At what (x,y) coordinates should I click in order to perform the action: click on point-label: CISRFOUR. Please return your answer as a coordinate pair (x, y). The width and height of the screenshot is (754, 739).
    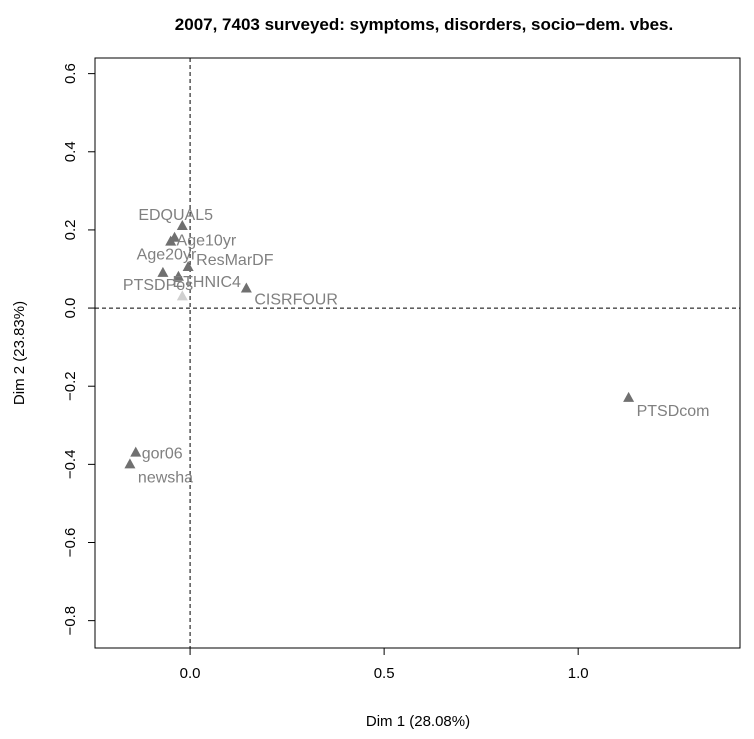
    Looking at the image, I should click on (296, 300).